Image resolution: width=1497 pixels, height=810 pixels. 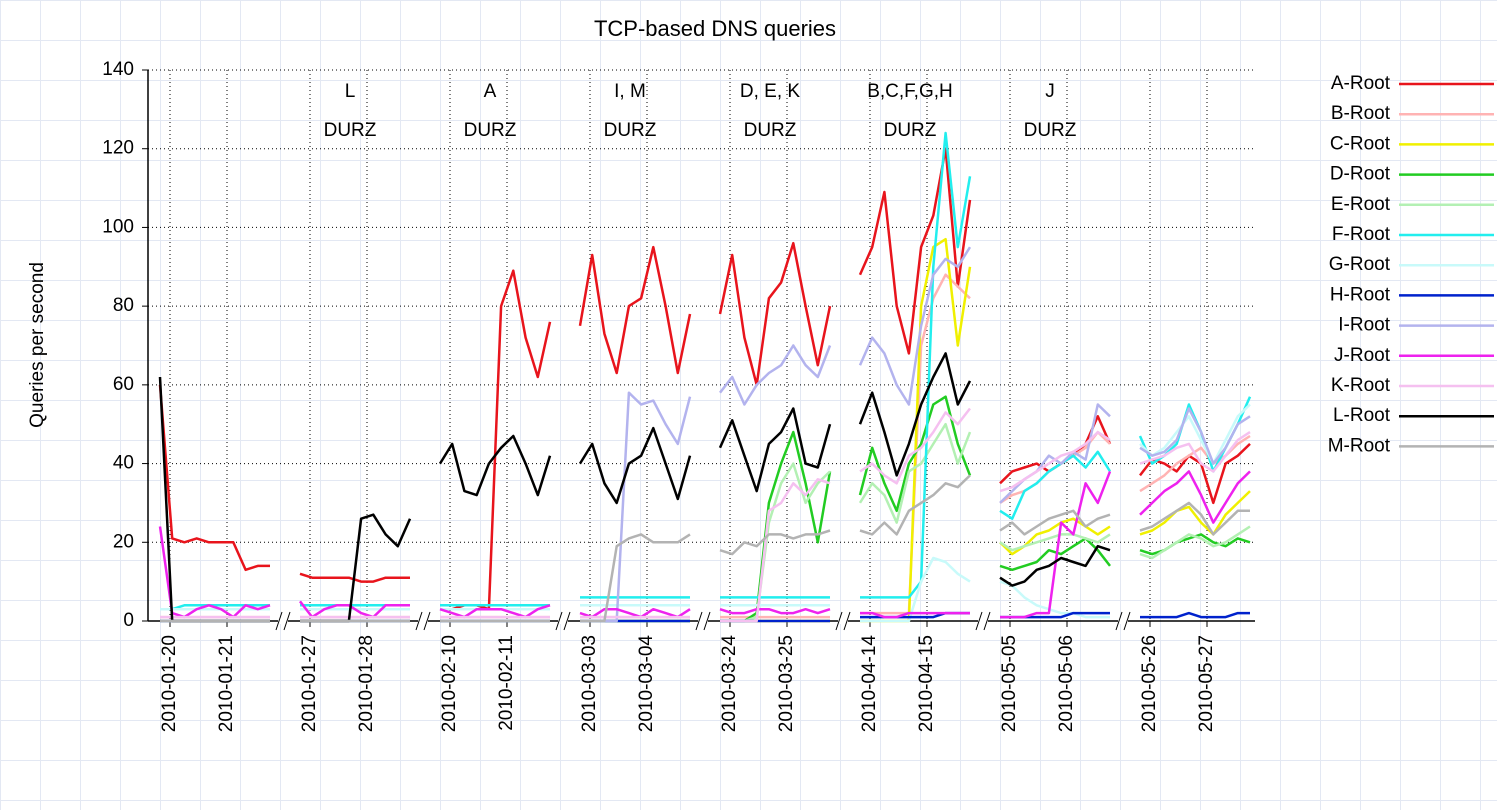 I want to click on x-tick-label: 2010-03-04, so click(x=646, y=684).